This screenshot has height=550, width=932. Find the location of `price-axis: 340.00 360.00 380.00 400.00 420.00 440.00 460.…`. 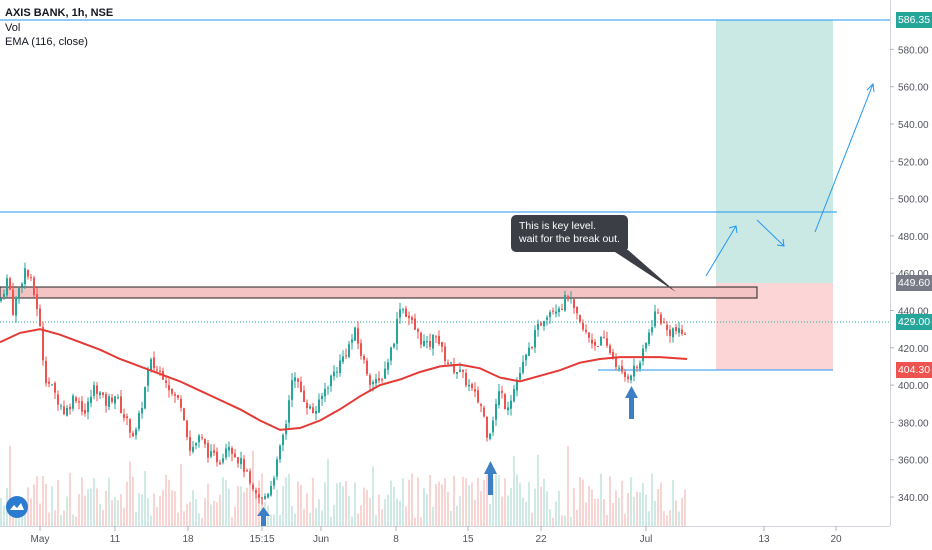

price-axis: 340.00 360.00 380.00 400.00 420.00 440.00 460.… is located at coordinates (909, 274).